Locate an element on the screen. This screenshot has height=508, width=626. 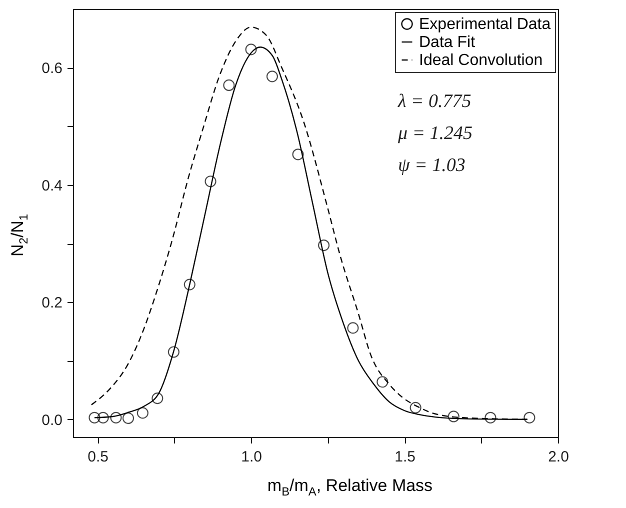
legend-label: Experimental Data is located at coordinates (485, 24).